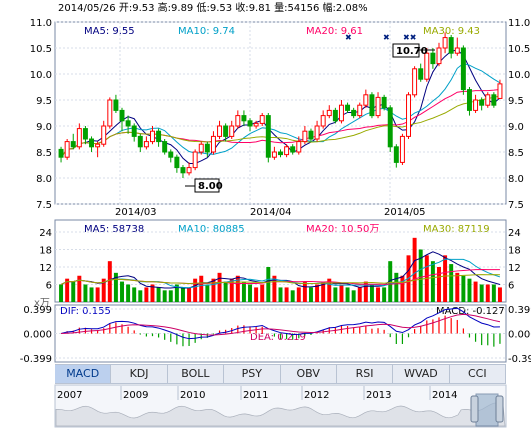 Image resolution: width=531 pixels, height=429 pixels. Describe the element at coordinates (478, 374) in the screenshot. I see `tab-cci: CCI` at that location.